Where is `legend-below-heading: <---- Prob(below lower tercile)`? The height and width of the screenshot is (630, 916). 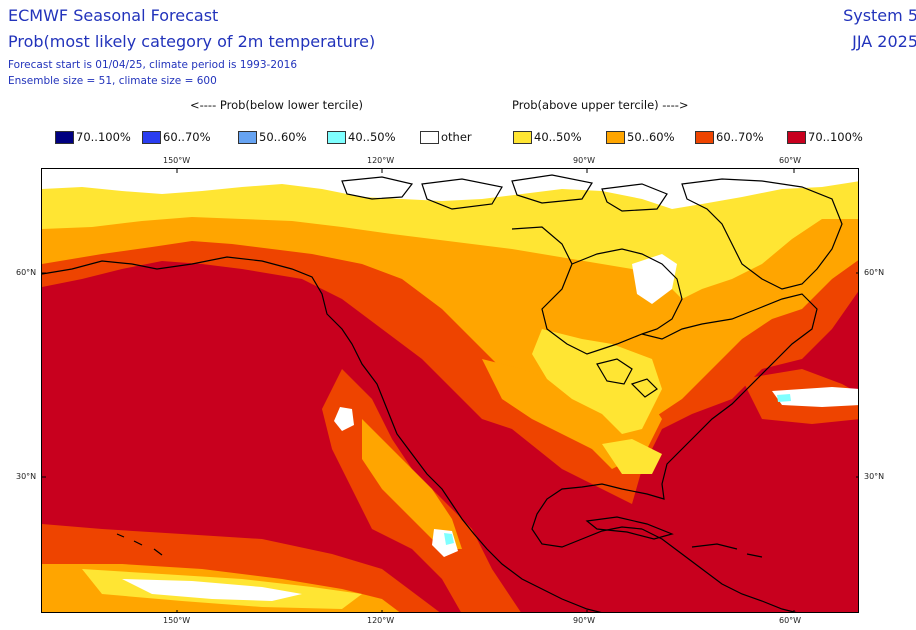 legend-below-heading: <---- Prob(below lower tercile) is located at coordinates (277, 105).